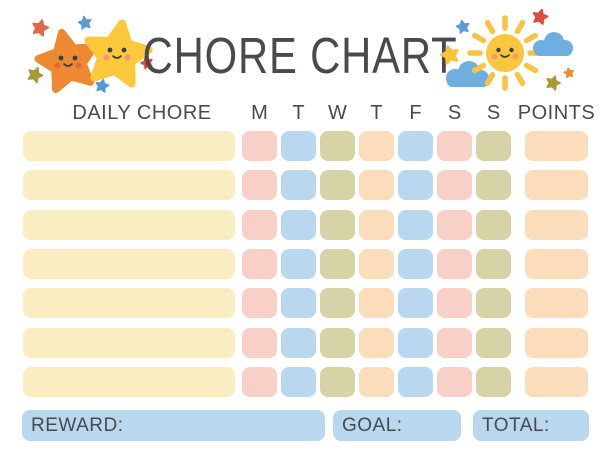  I want to click on left-cloud-icon, so click(467, 74).